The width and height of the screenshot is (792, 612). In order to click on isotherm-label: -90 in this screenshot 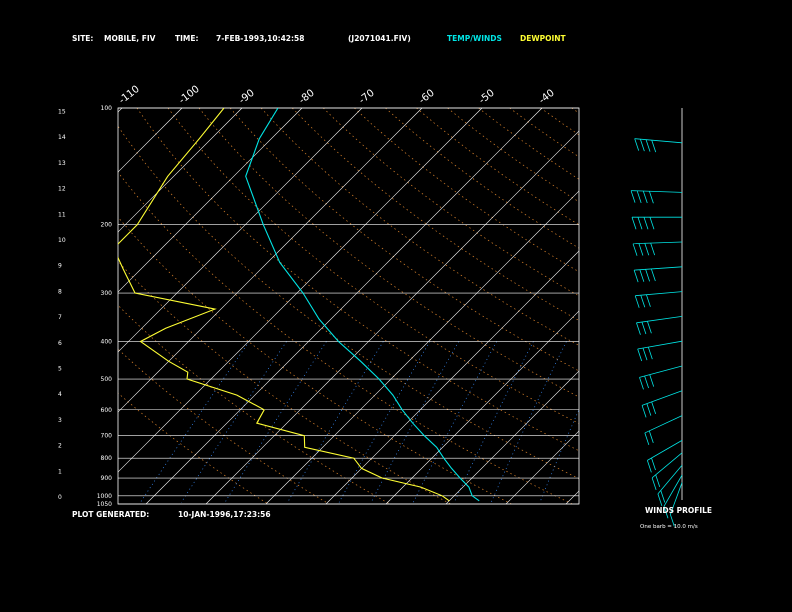, I will do `click(247, 97)`.